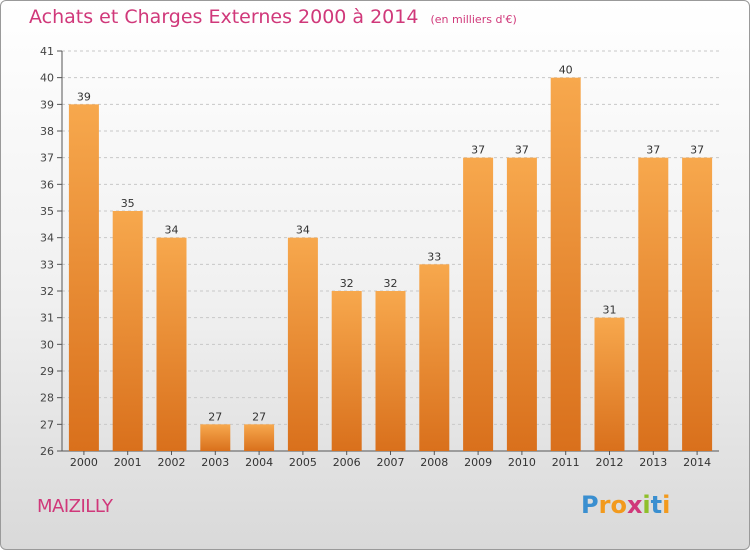  I want to click on data-label-2012: 31, so click(610, 310).